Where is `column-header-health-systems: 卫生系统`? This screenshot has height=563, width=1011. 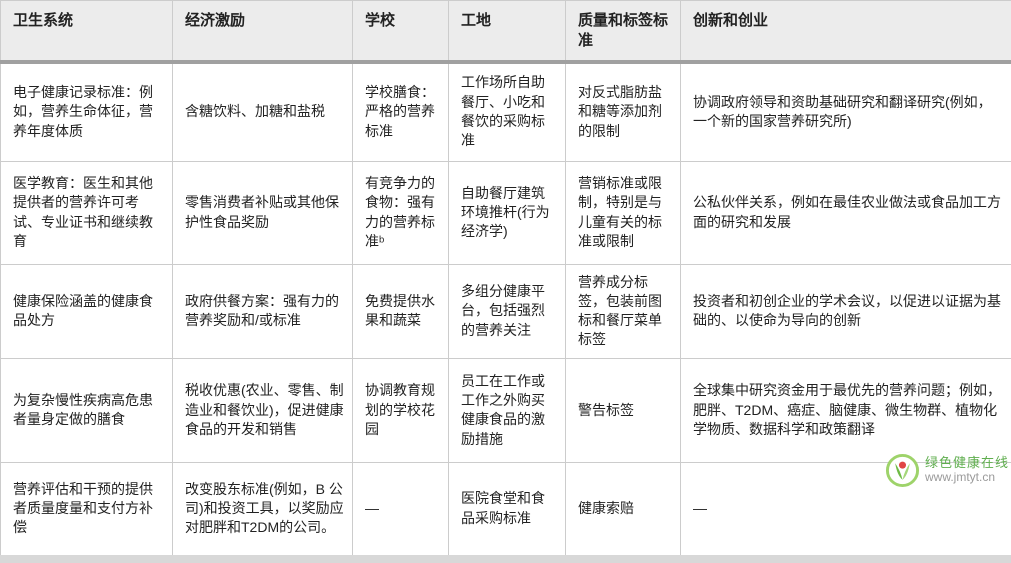 column-header-health-systems: 卫生系统 is located at coordinates (87, 31).